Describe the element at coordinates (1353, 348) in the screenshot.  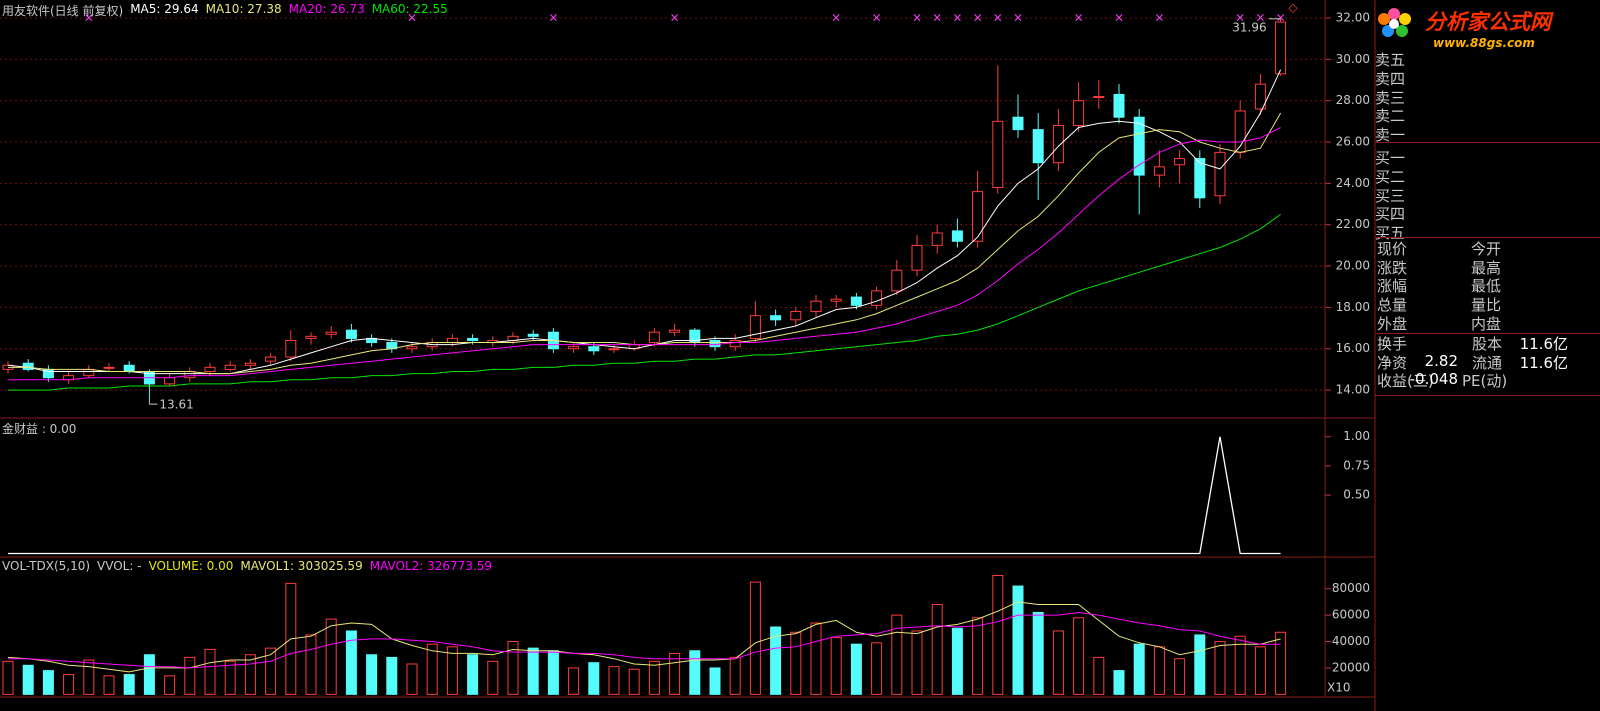
I see `y-tick-label: 16.00` at that location.